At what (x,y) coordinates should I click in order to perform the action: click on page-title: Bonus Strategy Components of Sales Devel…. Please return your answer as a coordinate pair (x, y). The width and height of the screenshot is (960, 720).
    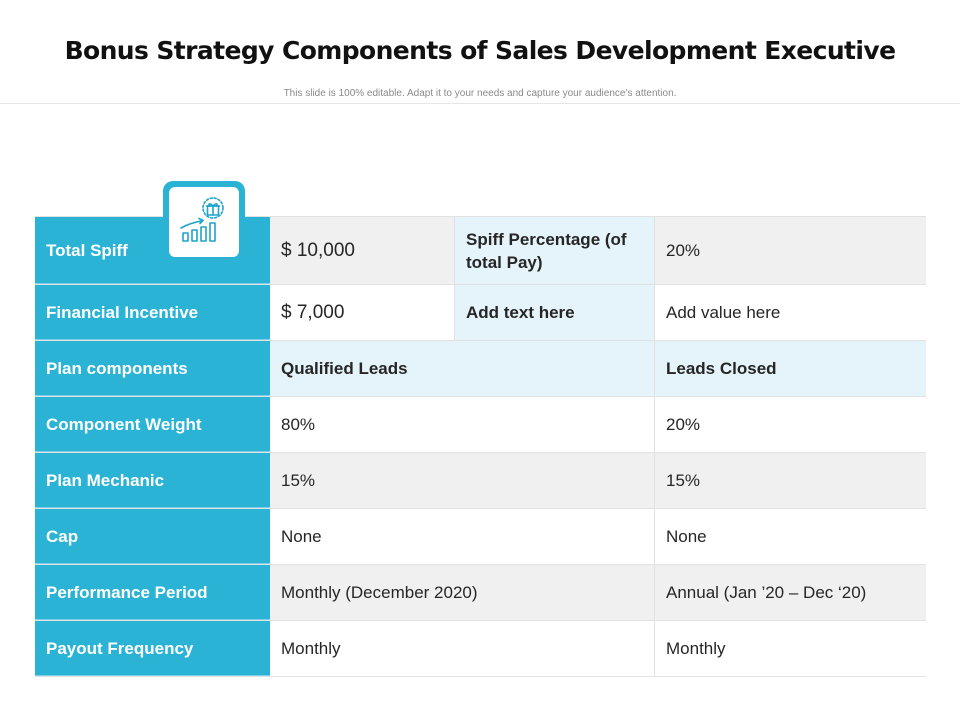
    Looking at the image, I should click on (480, 50).